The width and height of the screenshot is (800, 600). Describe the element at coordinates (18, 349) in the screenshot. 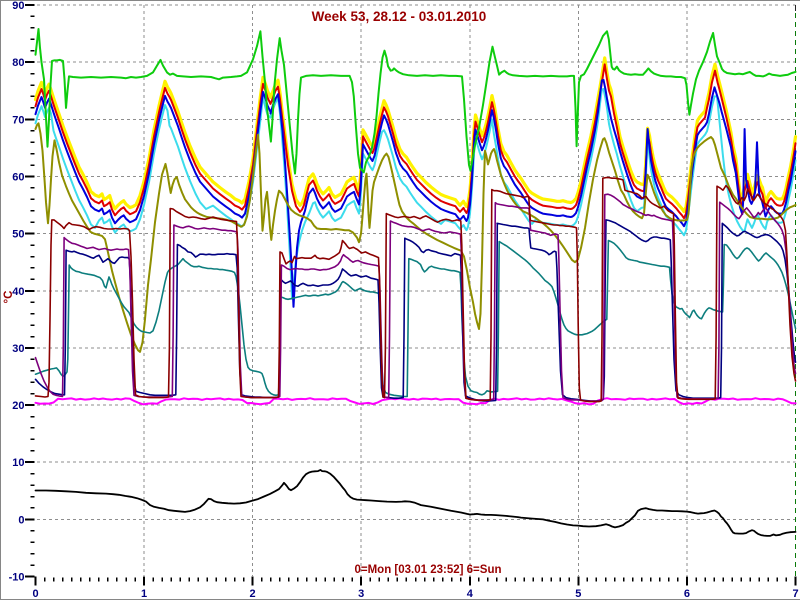

I see `svg-text: 30` at that location.